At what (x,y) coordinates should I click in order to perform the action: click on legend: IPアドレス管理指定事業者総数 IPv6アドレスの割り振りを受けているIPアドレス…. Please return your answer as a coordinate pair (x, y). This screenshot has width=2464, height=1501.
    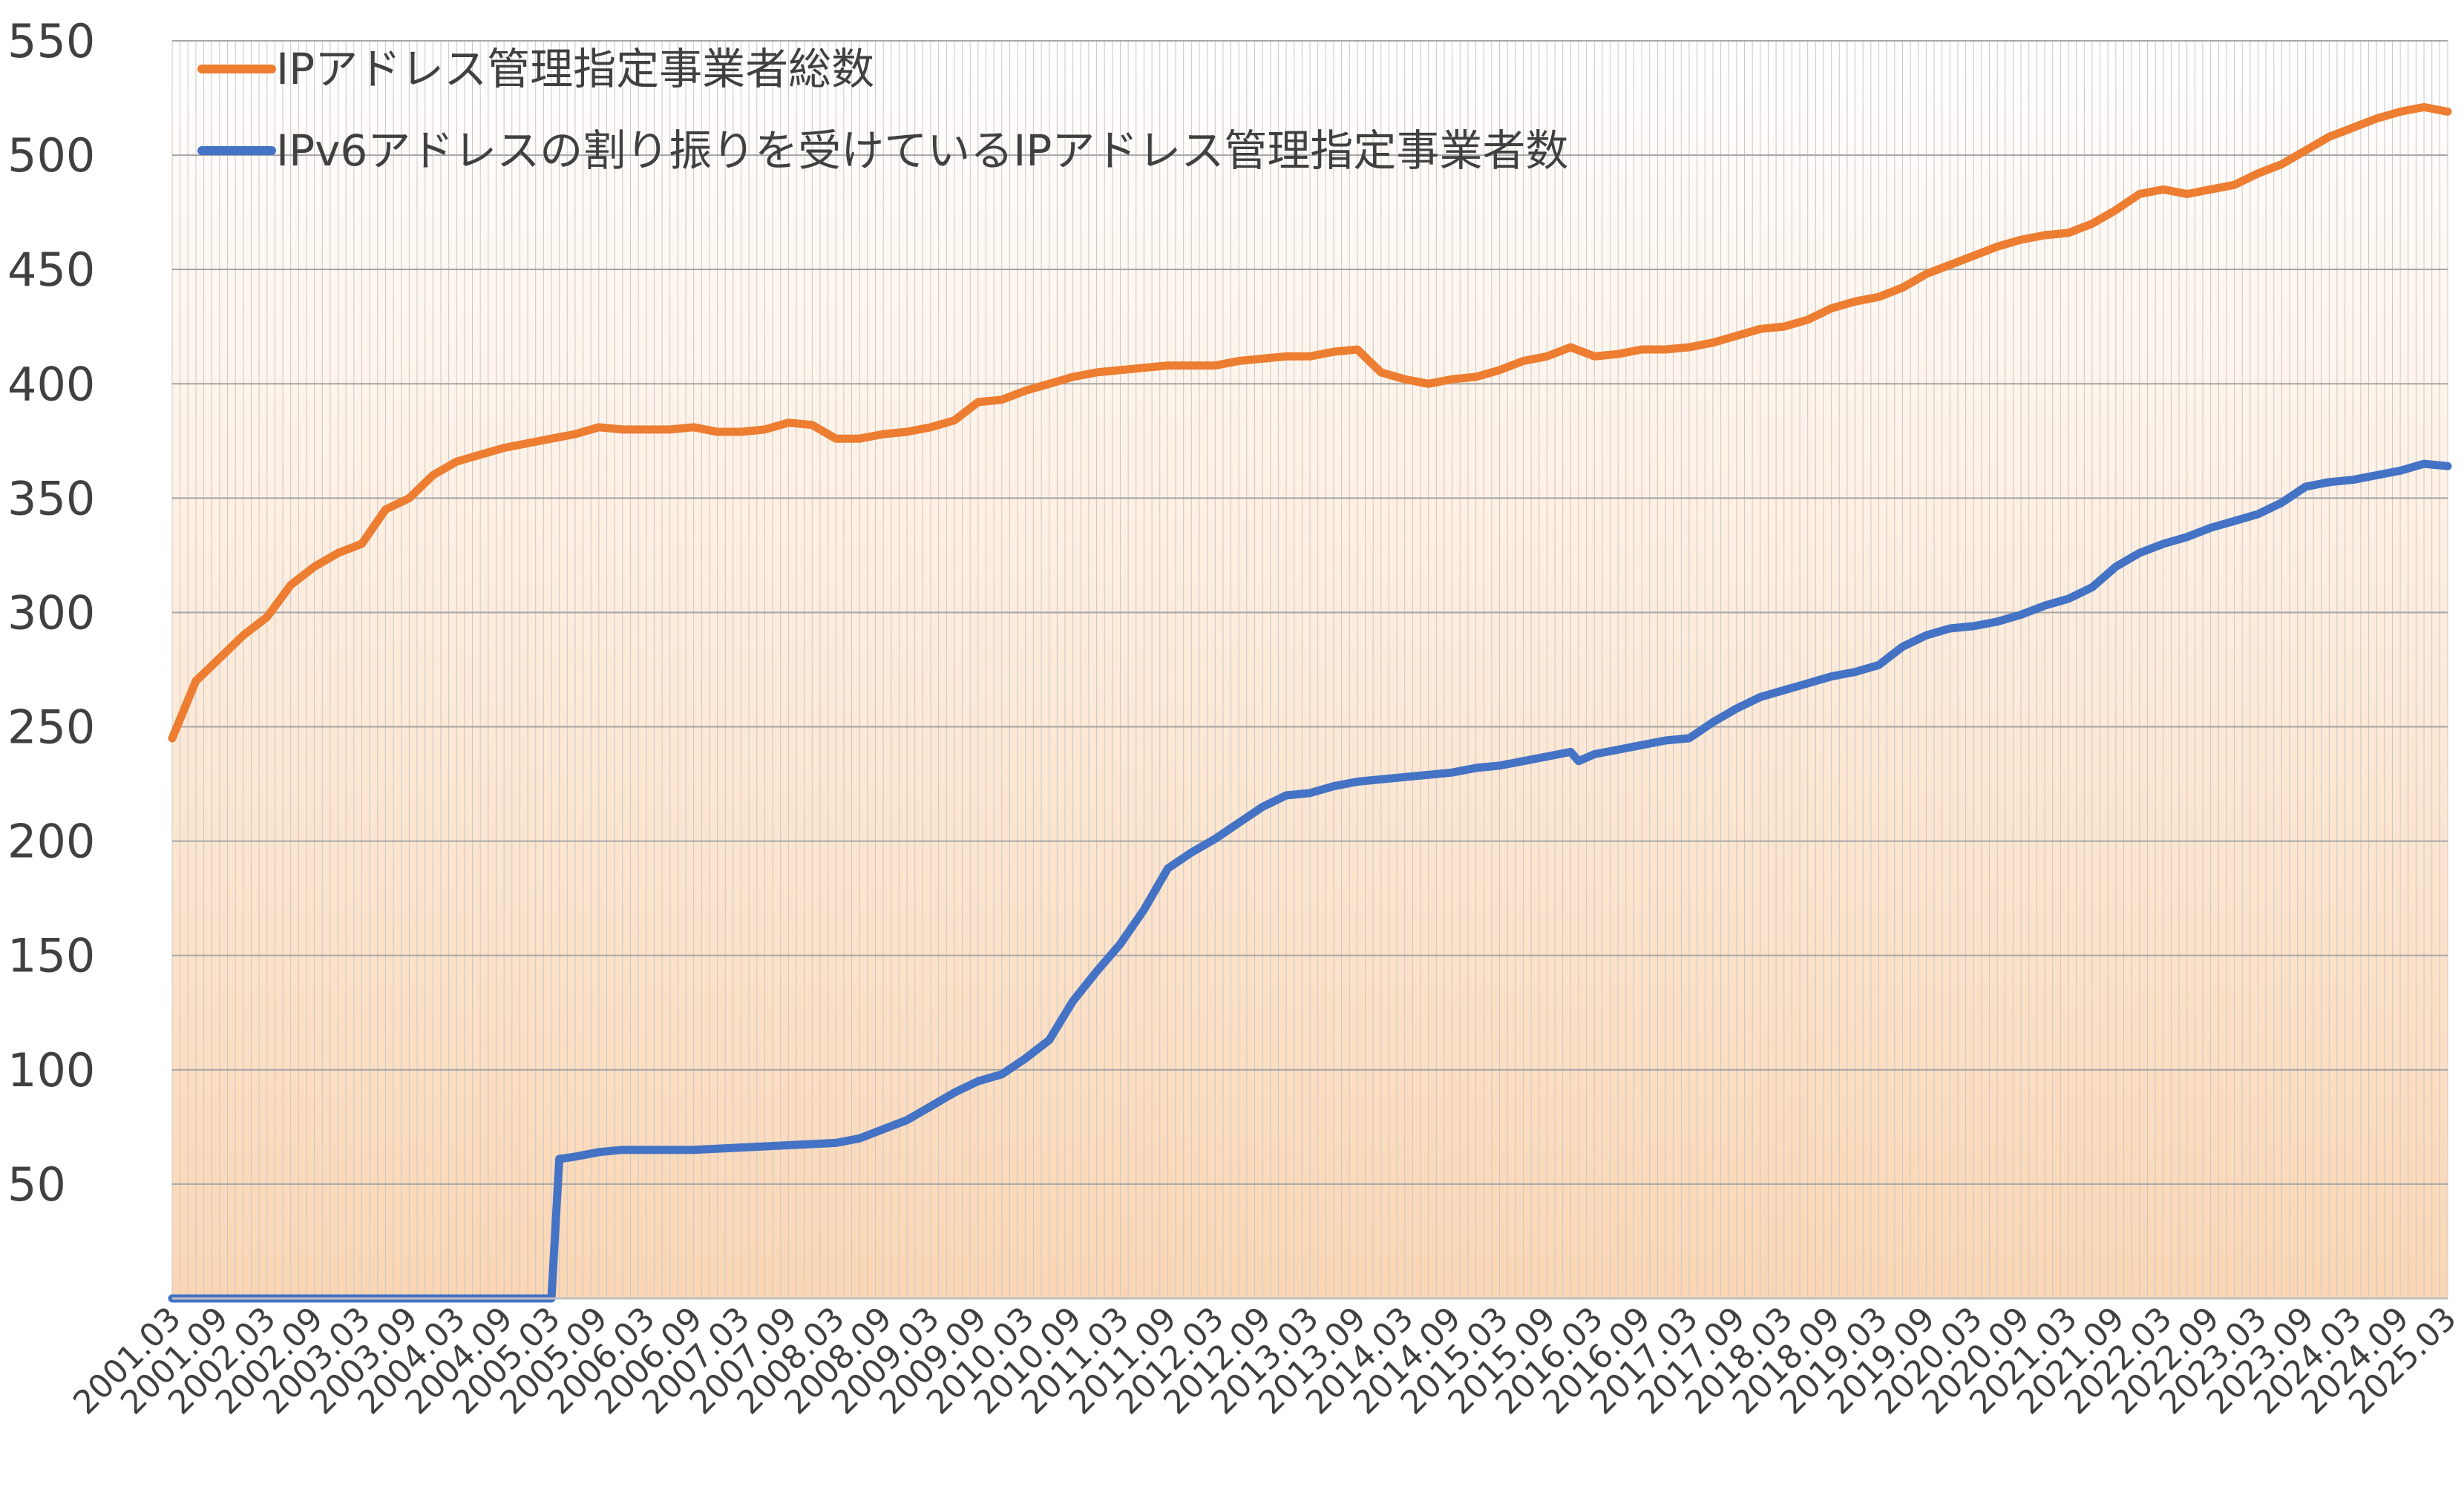
    Looking at the image, I should click on (882, 110).